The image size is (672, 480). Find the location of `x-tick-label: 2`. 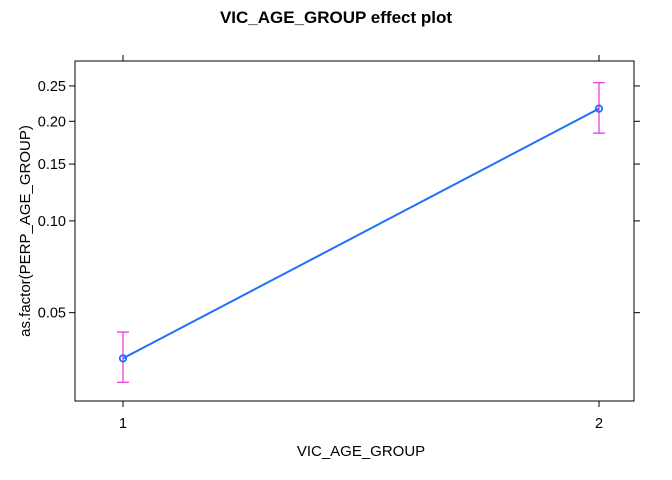

x-tick-label: 2 is located at coordinates (599, 424).